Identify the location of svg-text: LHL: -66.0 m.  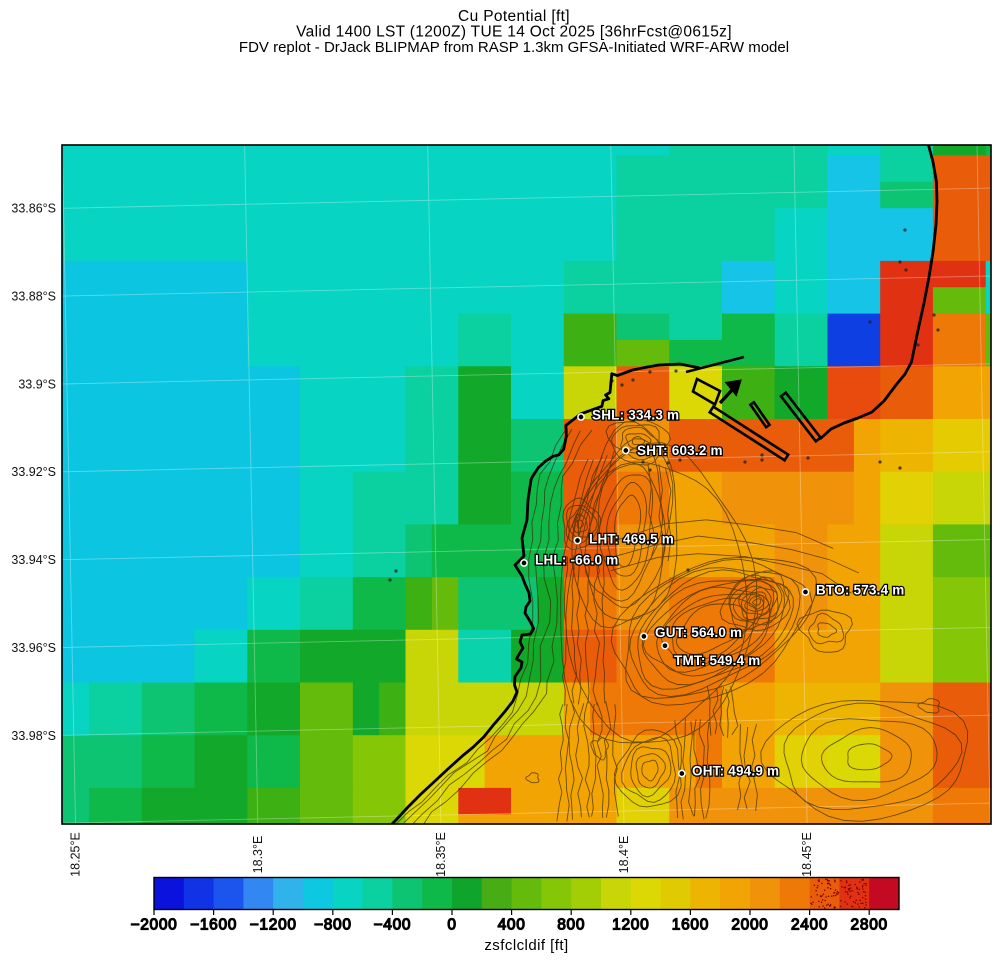
(576, 560).